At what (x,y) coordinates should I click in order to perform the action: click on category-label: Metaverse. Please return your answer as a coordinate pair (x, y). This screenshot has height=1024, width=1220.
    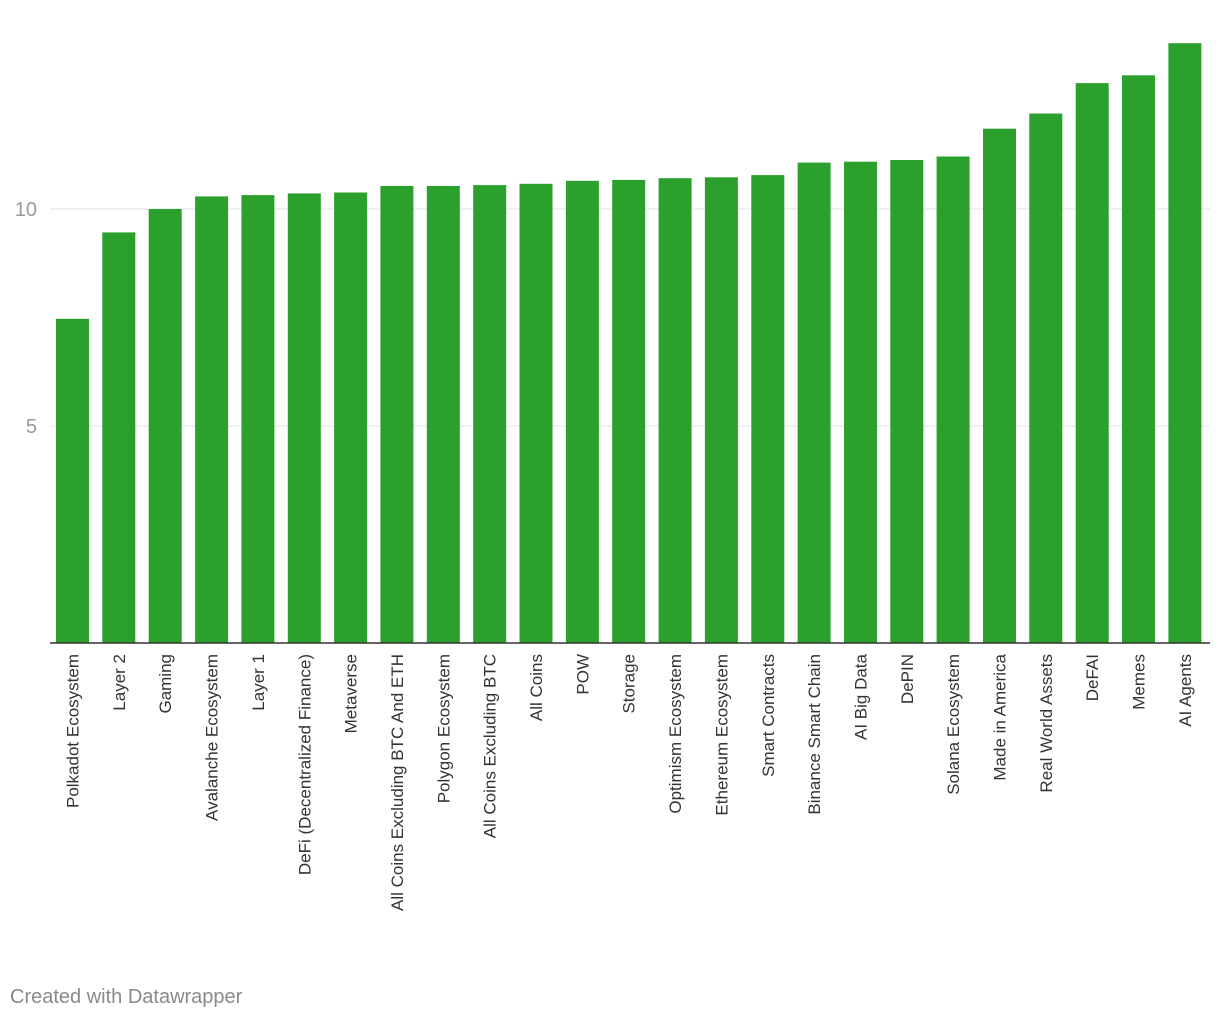
    Looking at the image, I should click on (351, 693).